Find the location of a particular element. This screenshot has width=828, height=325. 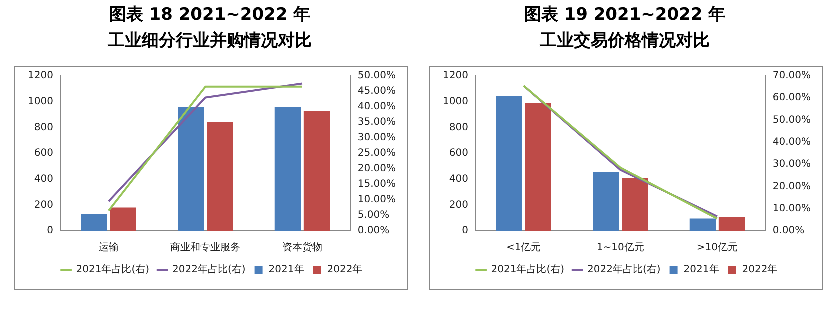

chart-subtitle: 工业交易价格情况对比 is located at coordinates (625, 41).